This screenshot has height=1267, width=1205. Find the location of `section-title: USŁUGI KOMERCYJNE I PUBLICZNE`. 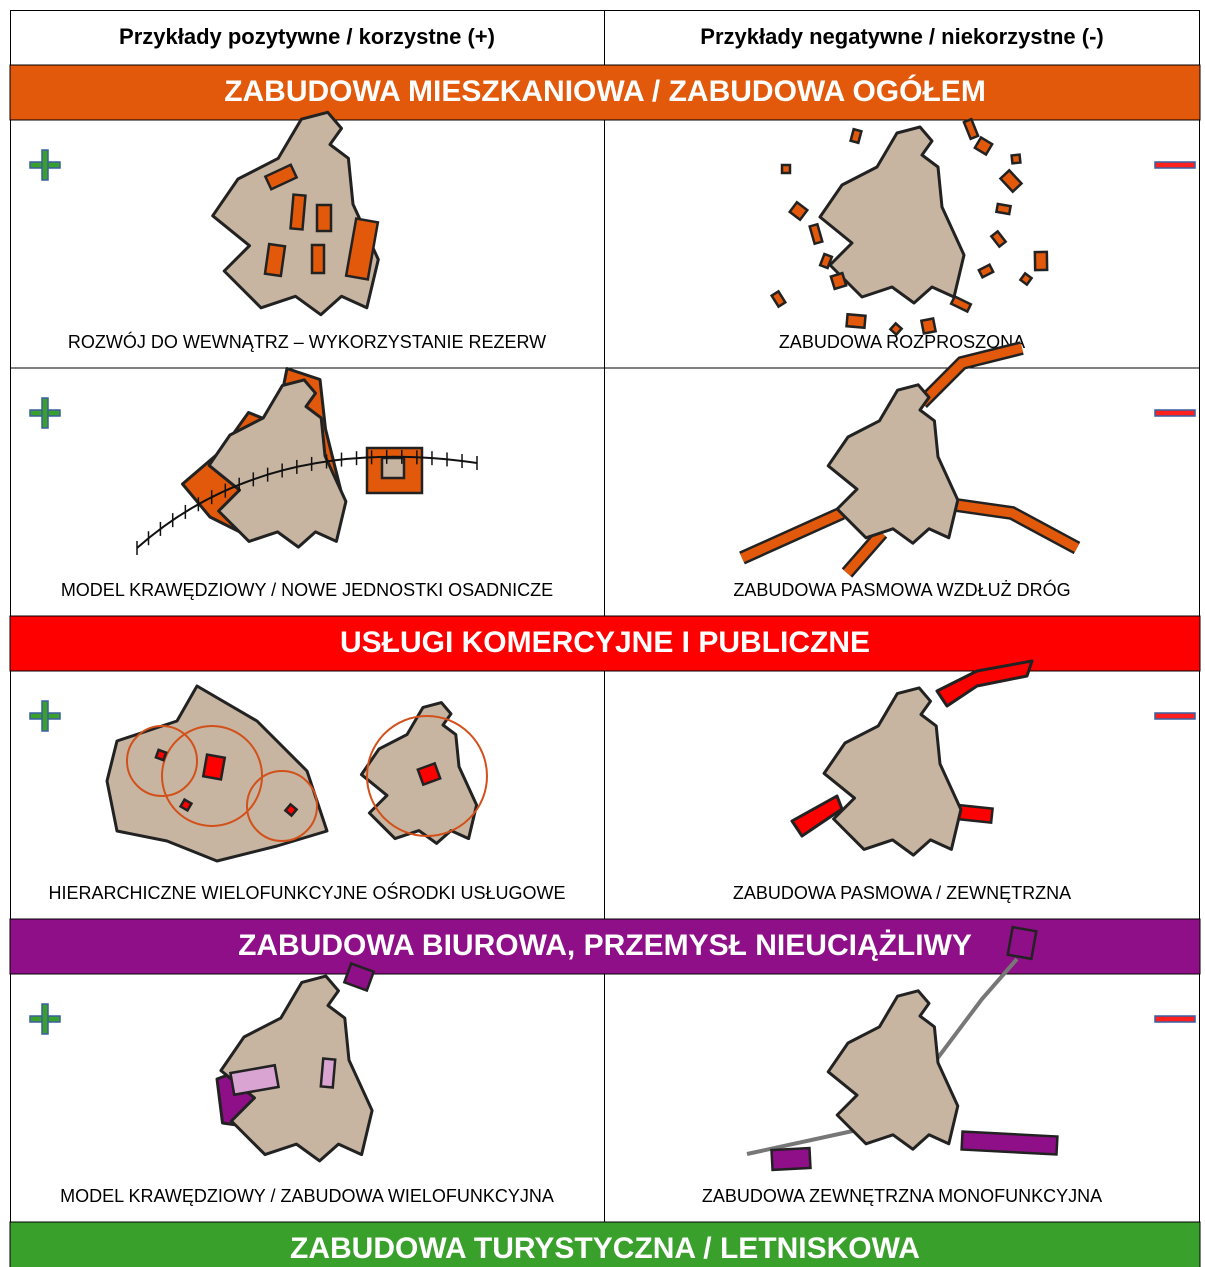

section-title: USŁUGI KOMERCYJNE I PUBLICZNE is located at coordinates (605, 642).